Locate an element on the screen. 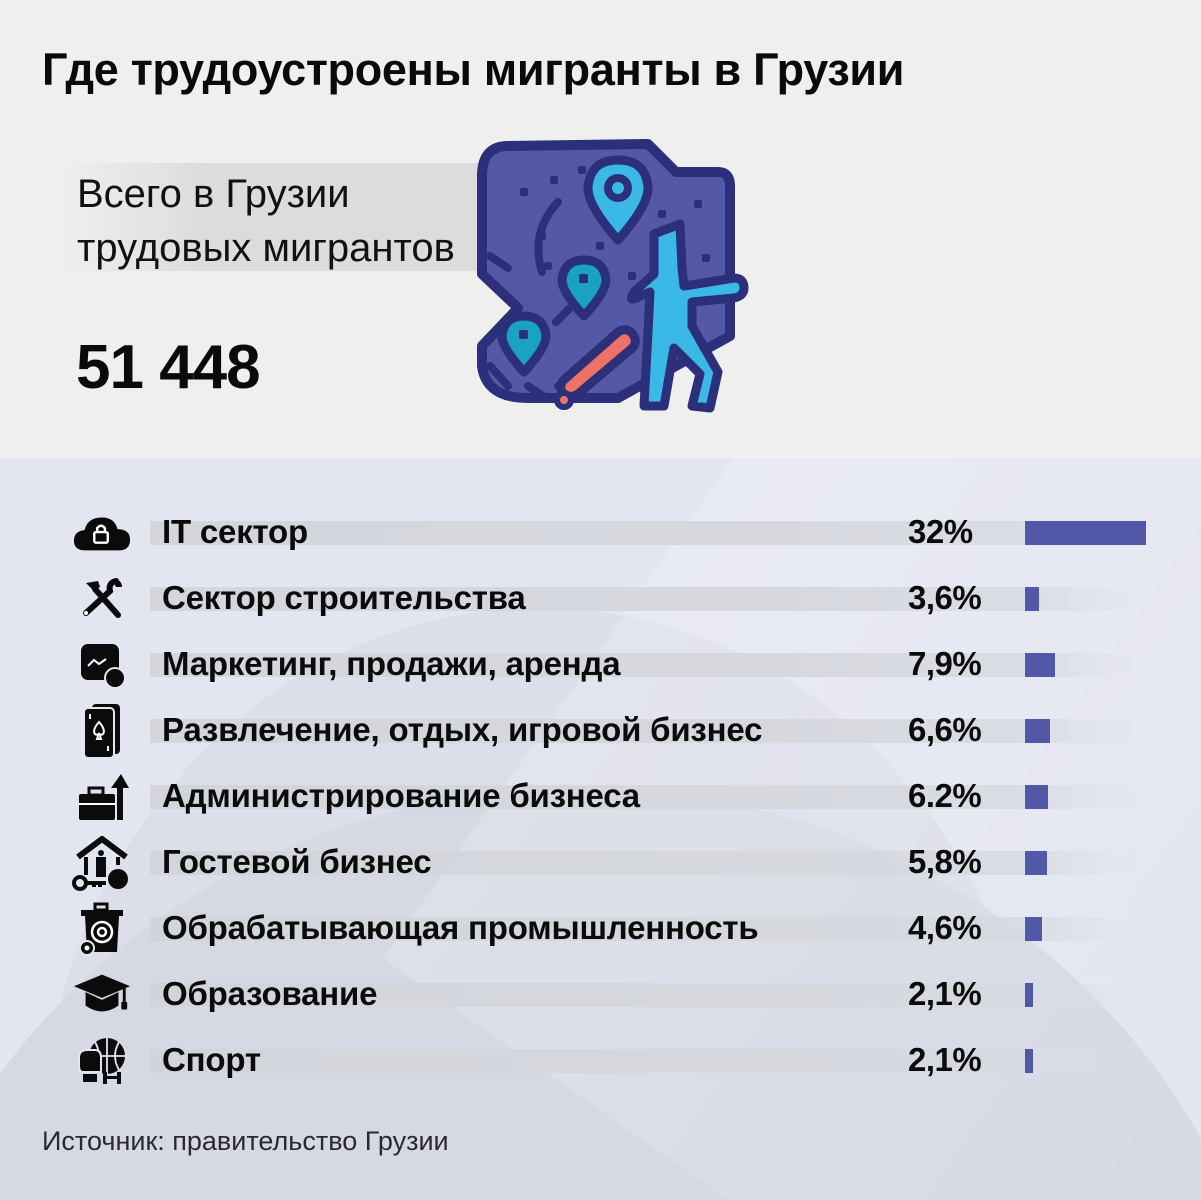 The width and height of the screenshot is (1201, 1200). sector-row-administration: Администрирование бизнеса 6.2% is located at coordinates (600, 796).